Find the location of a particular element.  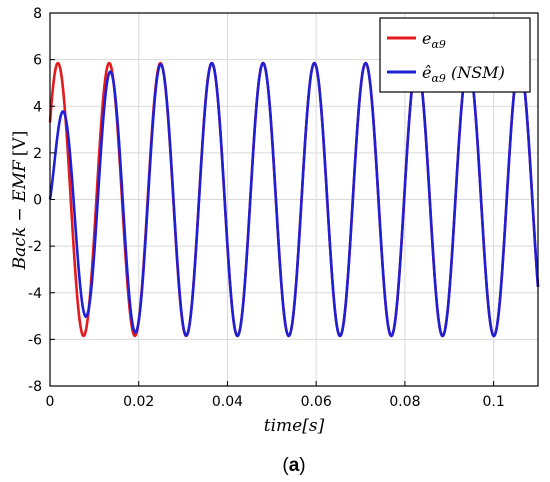

legend-label-ehat: êα9 (NSM) is located at coordinates (463, 74).